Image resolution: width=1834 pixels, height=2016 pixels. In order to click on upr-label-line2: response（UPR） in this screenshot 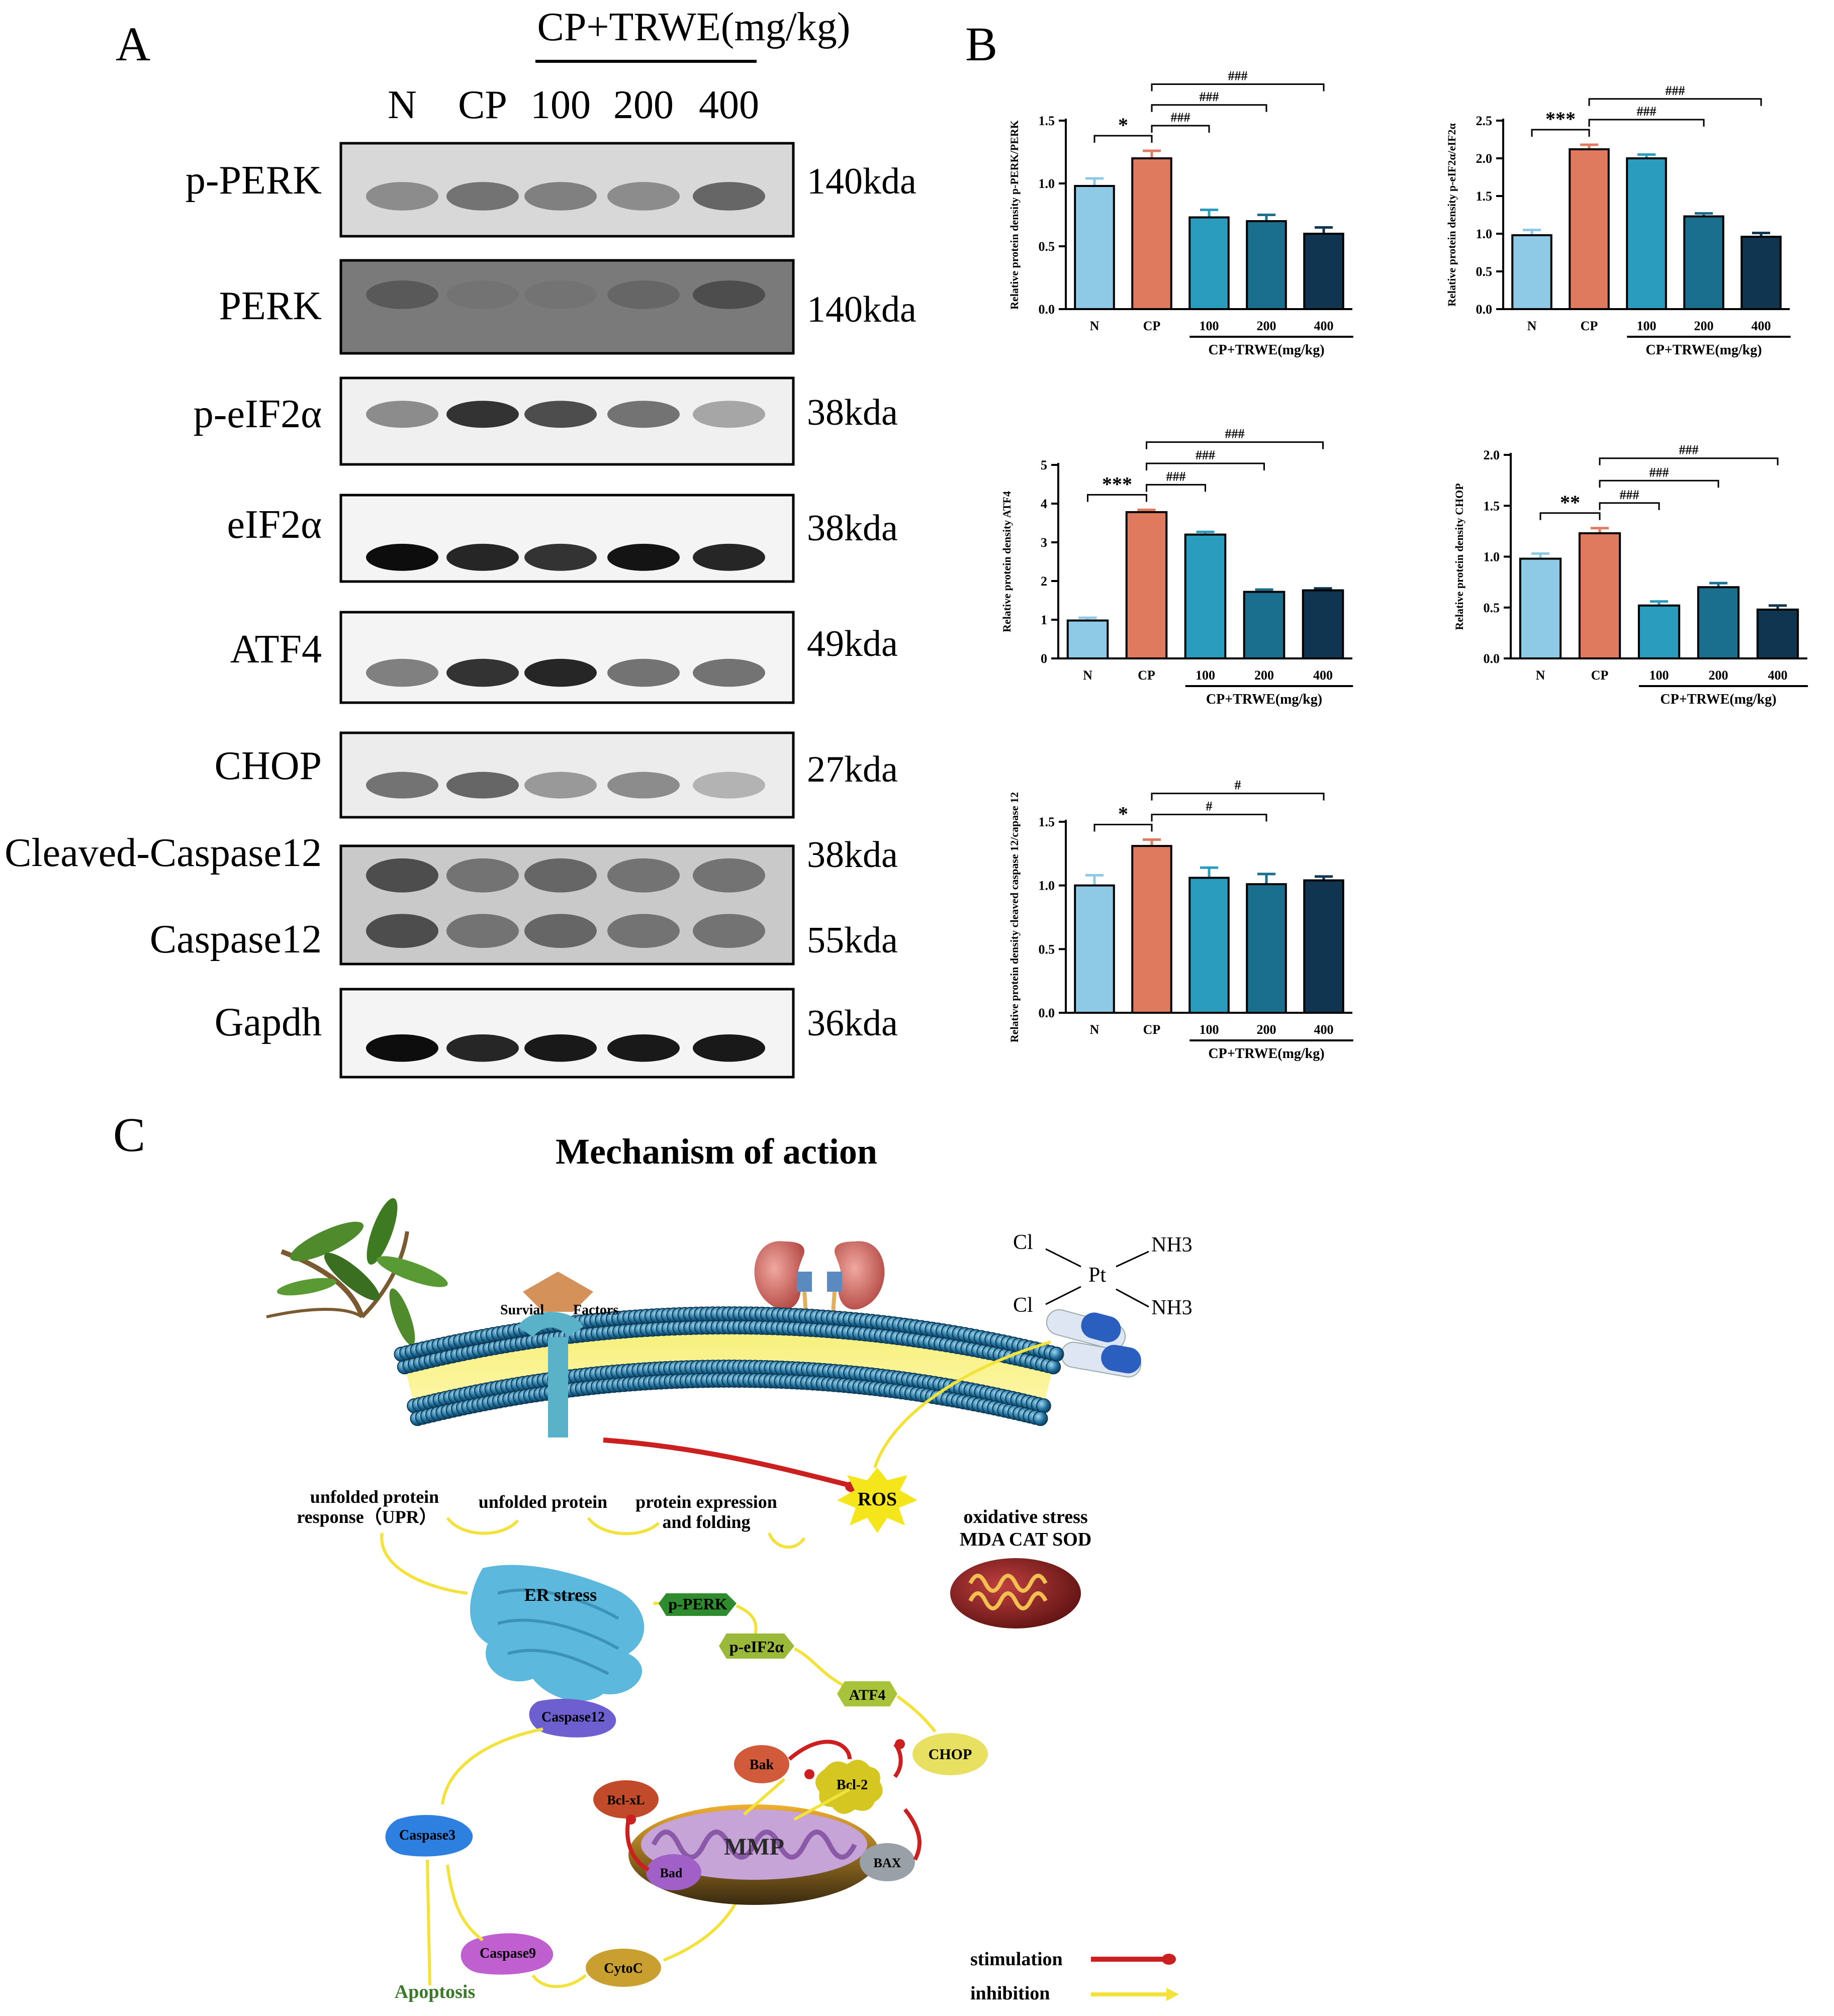, I will do `click(367, 1517)`.